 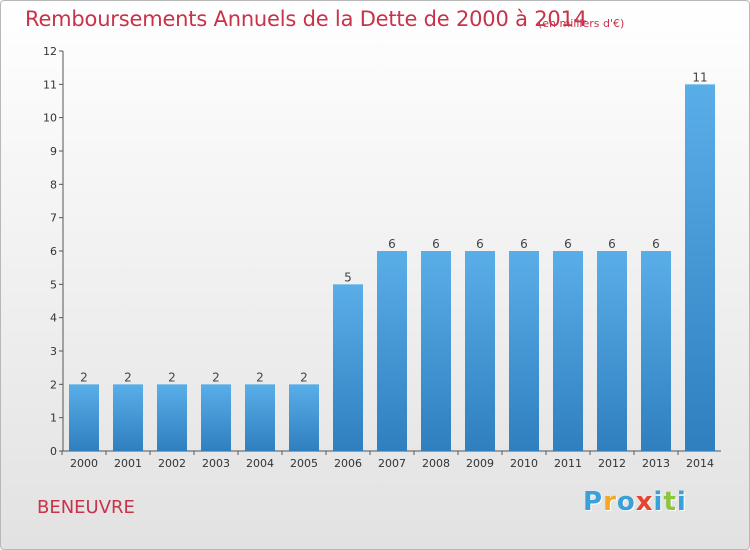 What do you see at coordinates (260, 463) in the screenshot?
I see `x-tick-label: 2004` at bounding box center [260, 463].